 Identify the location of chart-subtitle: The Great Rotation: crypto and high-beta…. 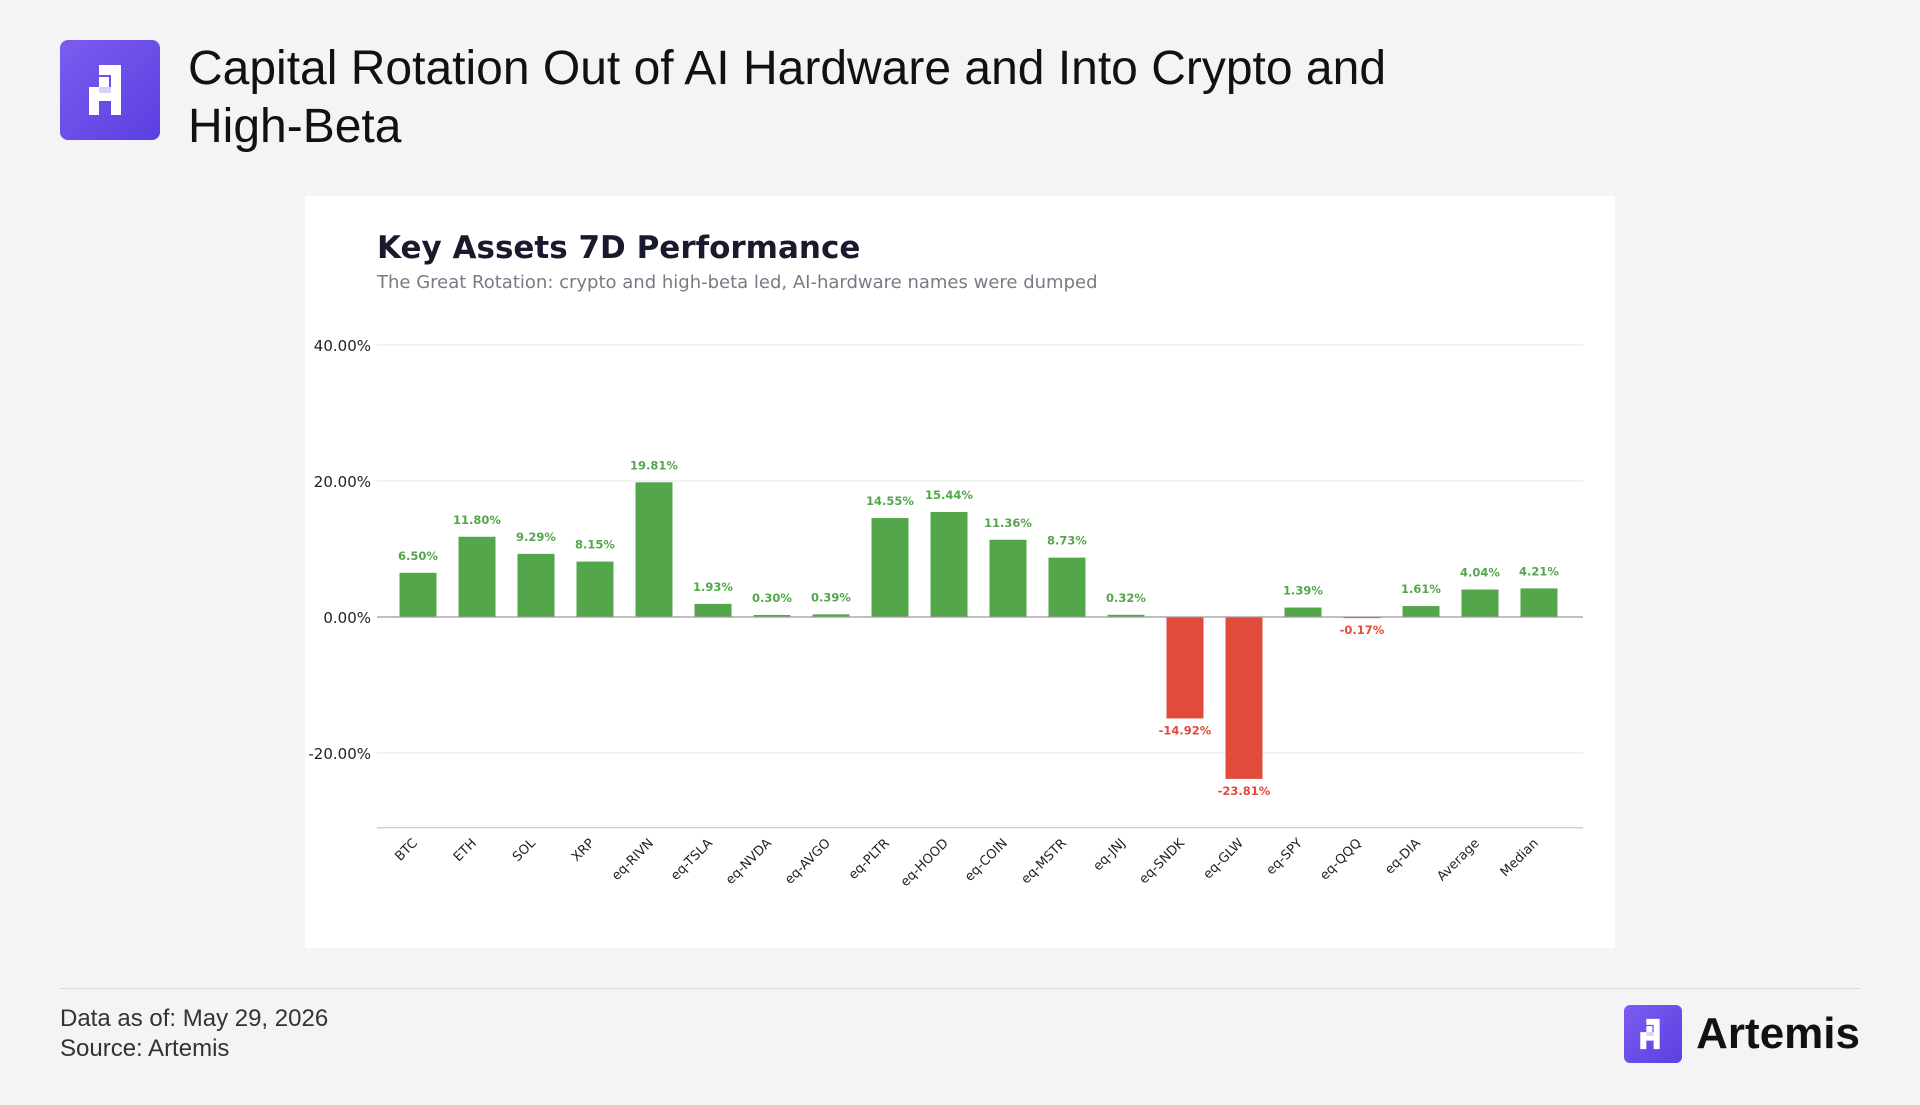
(737, 282).